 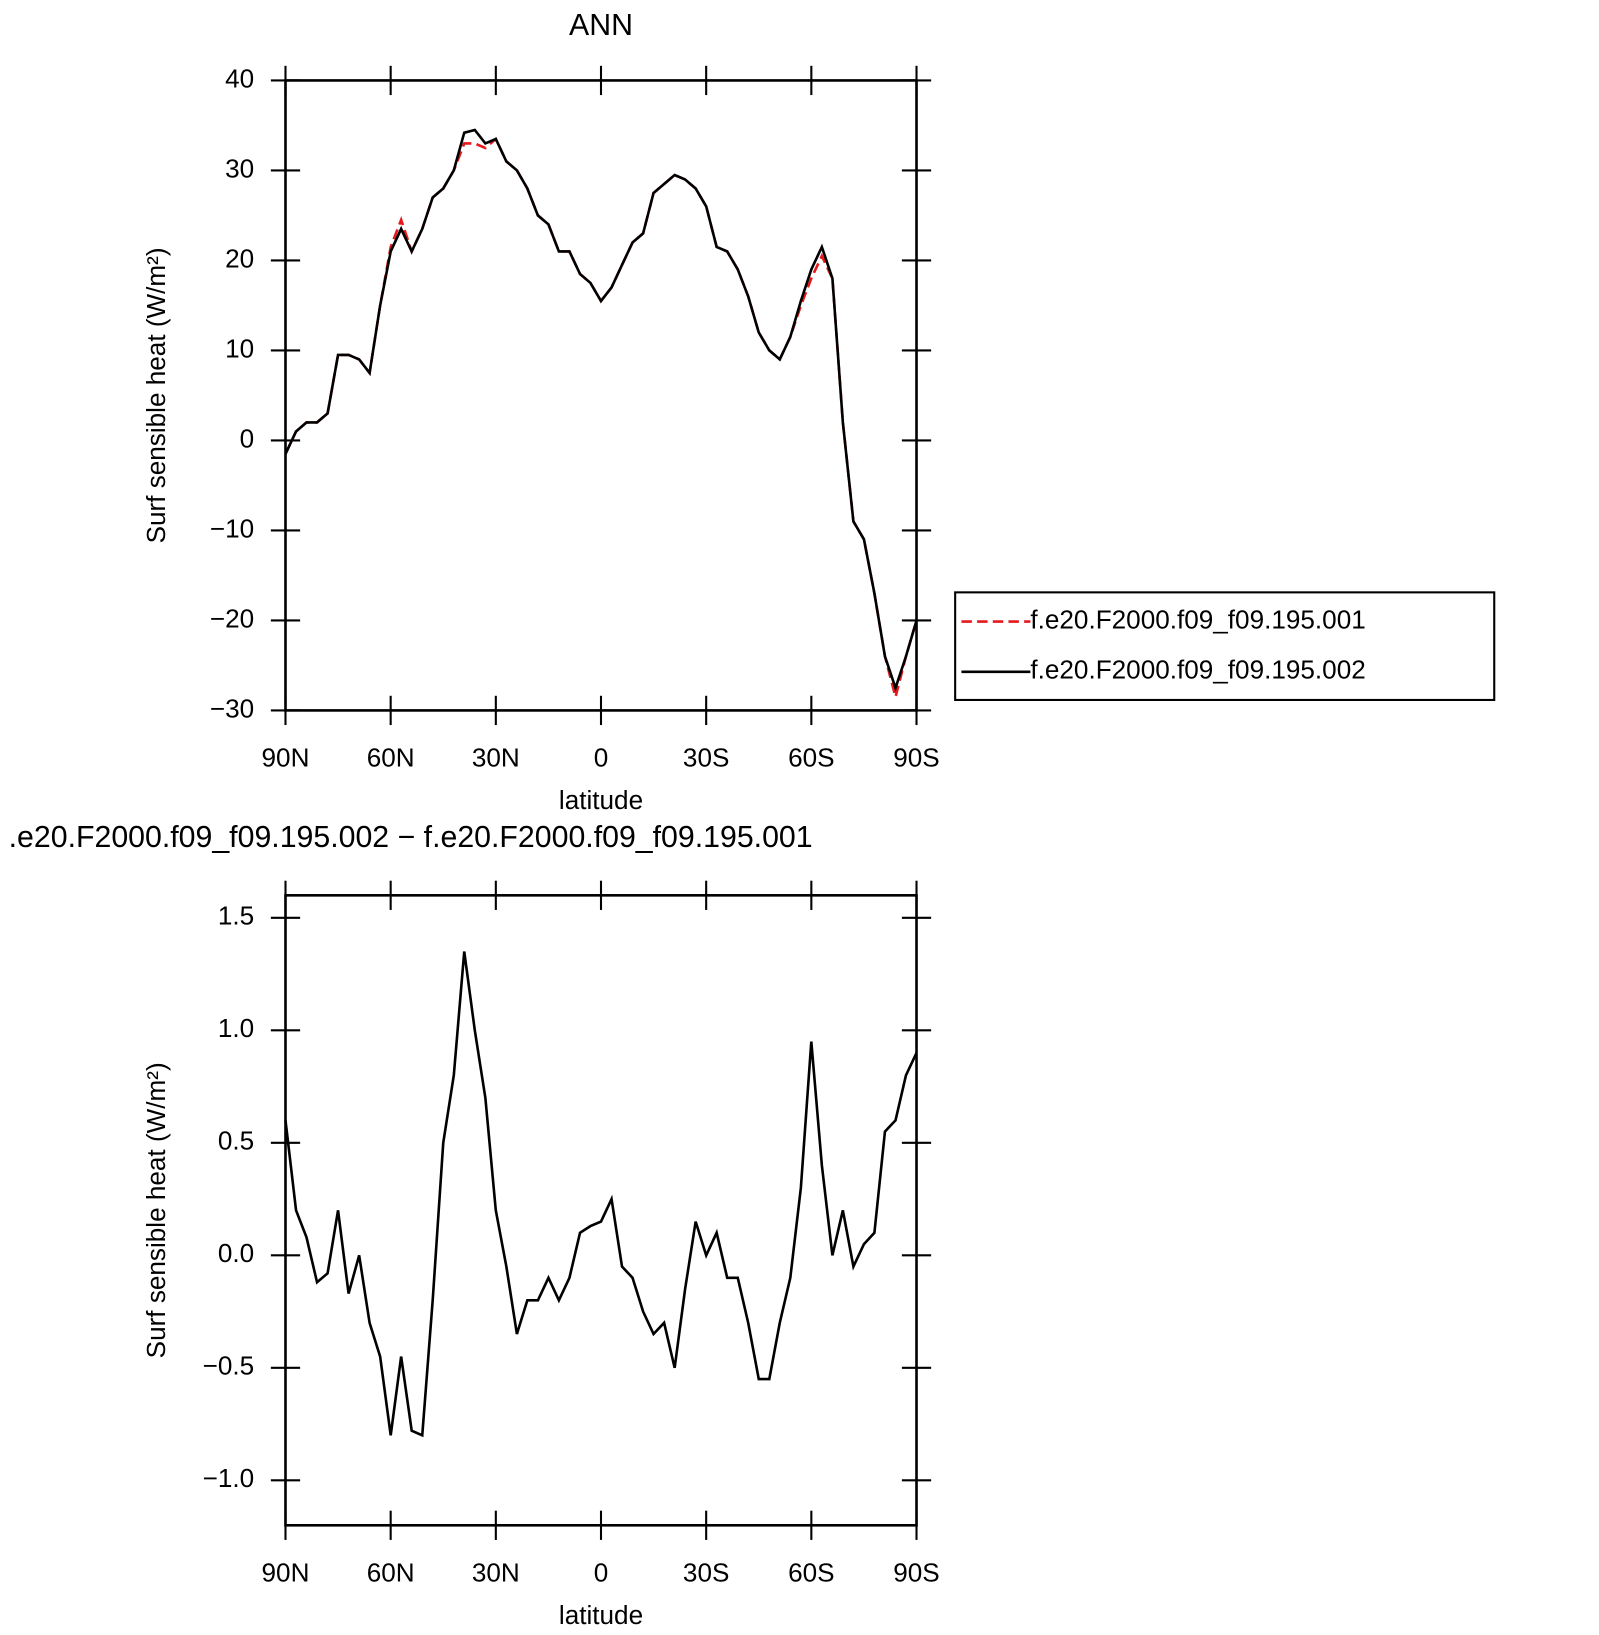 What do you see at coordinates (239, 348) in the screenshot?
I see `y-tick-label: 10` at bounding box center [239, 348].